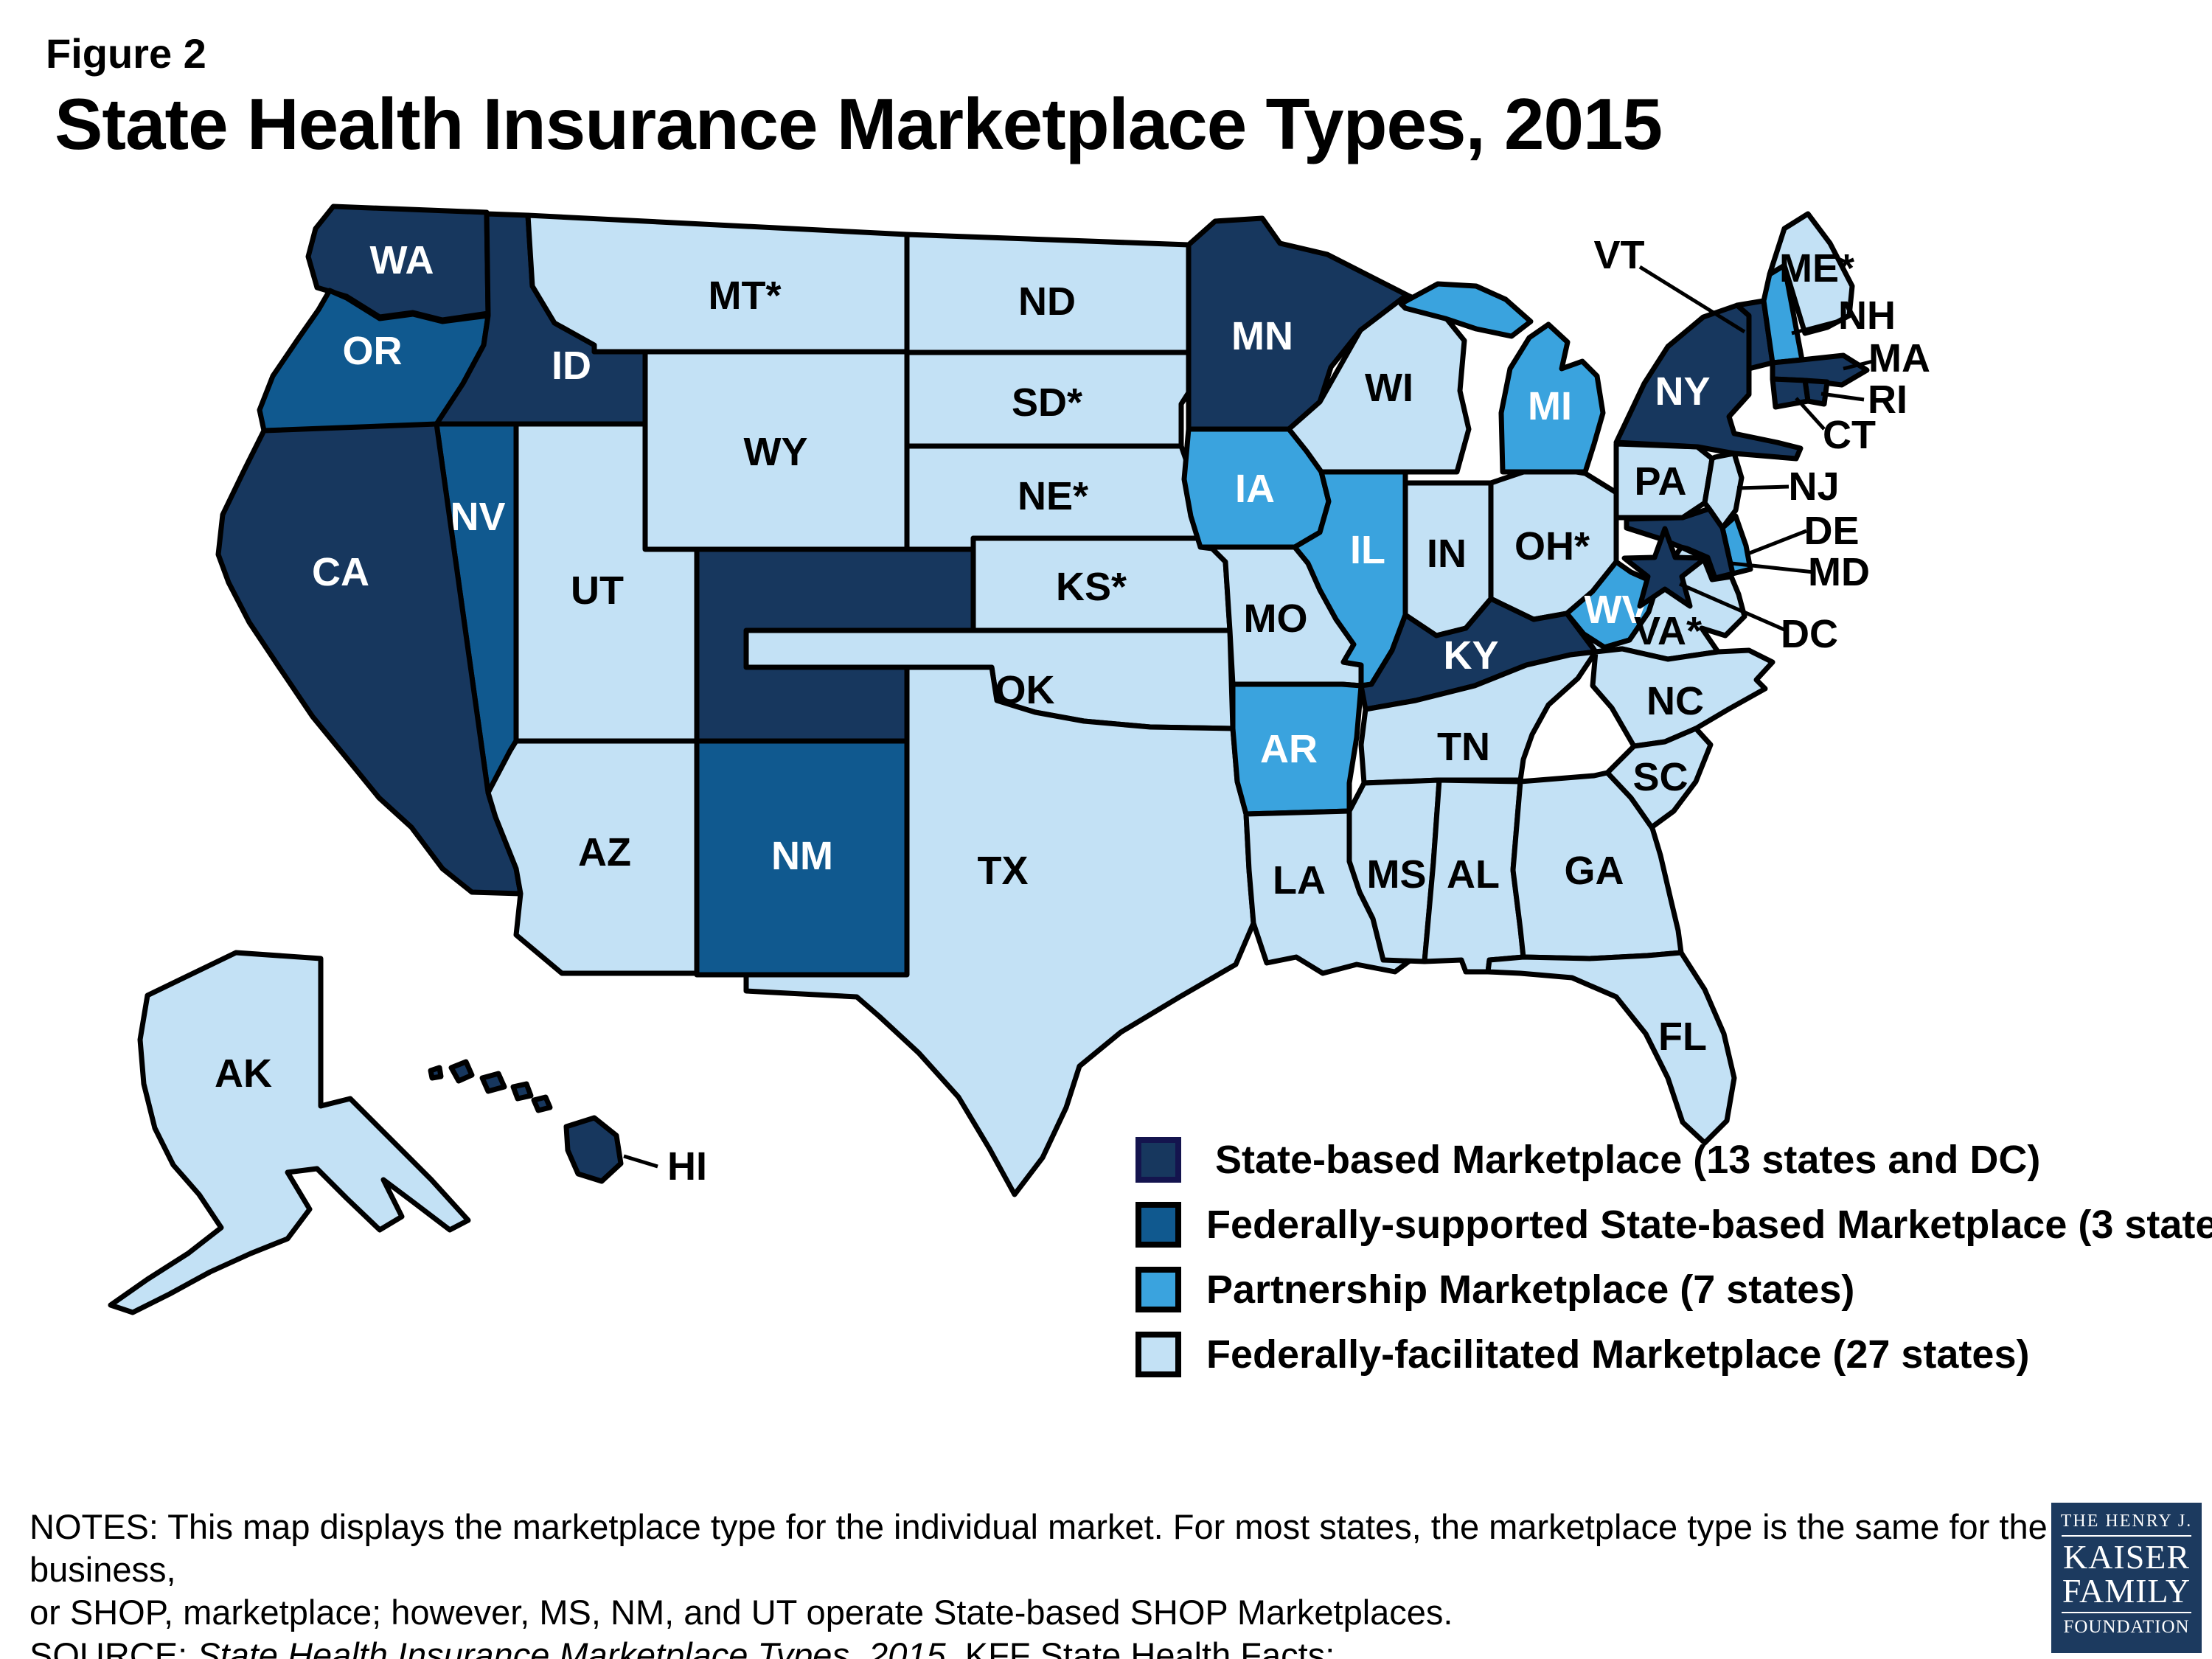  I want to click on svg-text: MI, so click(1550, 406).